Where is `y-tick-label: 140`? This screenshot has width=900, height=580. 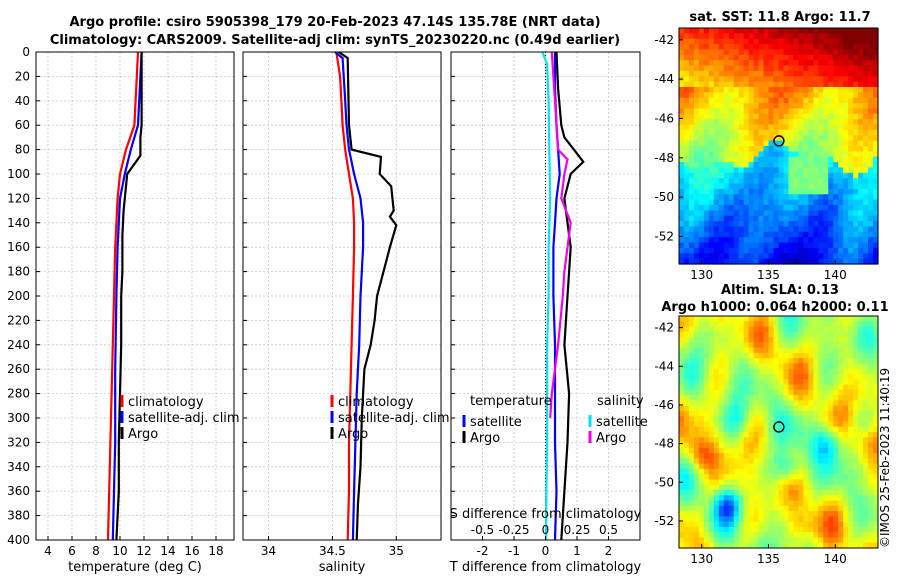 y-tick-label: 140 is located at coordinates (18, 223).